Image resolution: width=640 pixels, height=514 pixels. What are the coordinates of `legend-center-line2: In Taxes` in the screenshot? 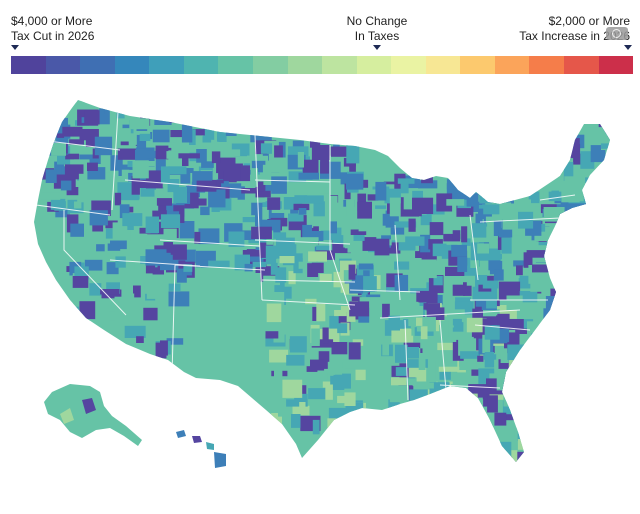 It's located at (377, 36).